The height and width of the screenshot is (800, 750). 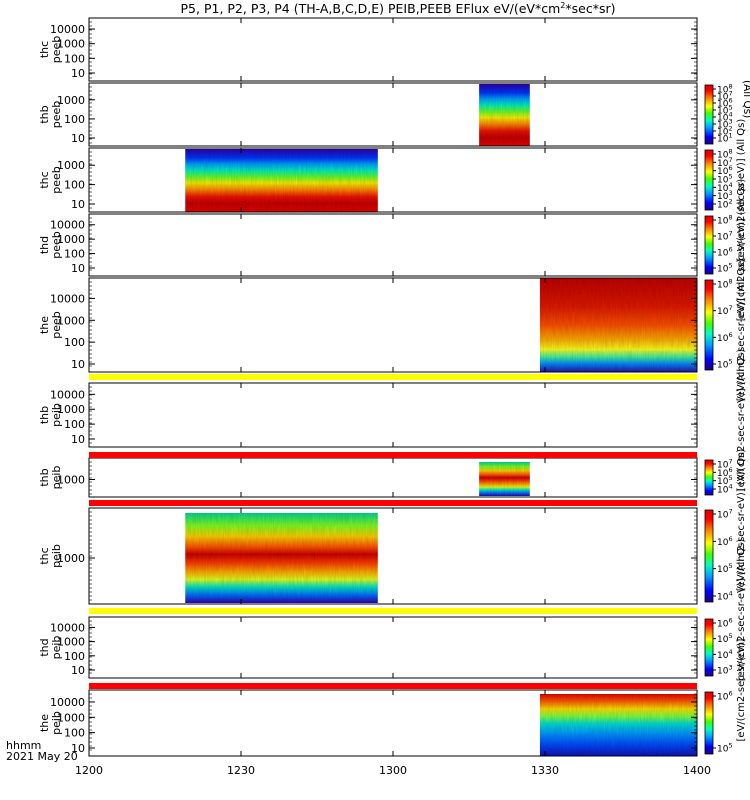 What do you see at coordinates (545, 770) in the screenshot?
I see `x-tick-label: 1330` at bounding box center [545, 770].